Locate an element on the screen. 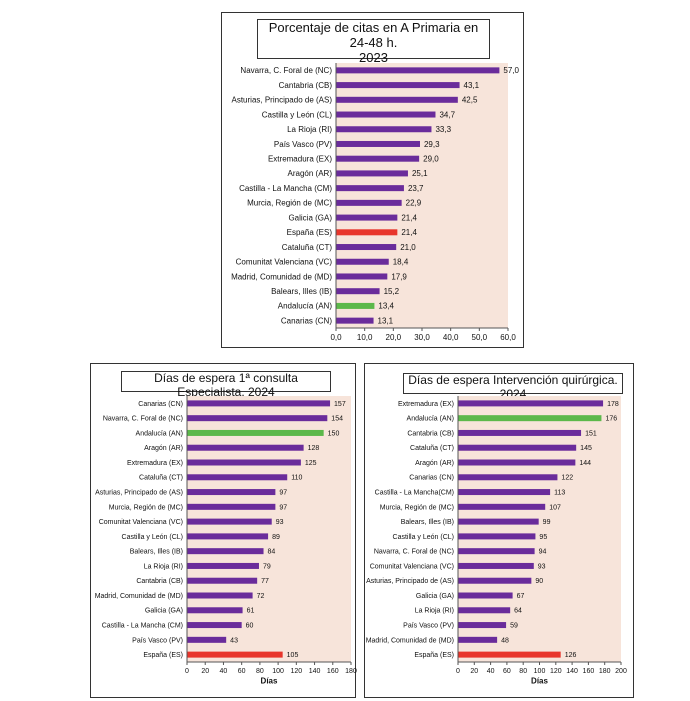 The image size is (690, 701). category-label: Aragón (AR) is located at coordinates (434, 463).